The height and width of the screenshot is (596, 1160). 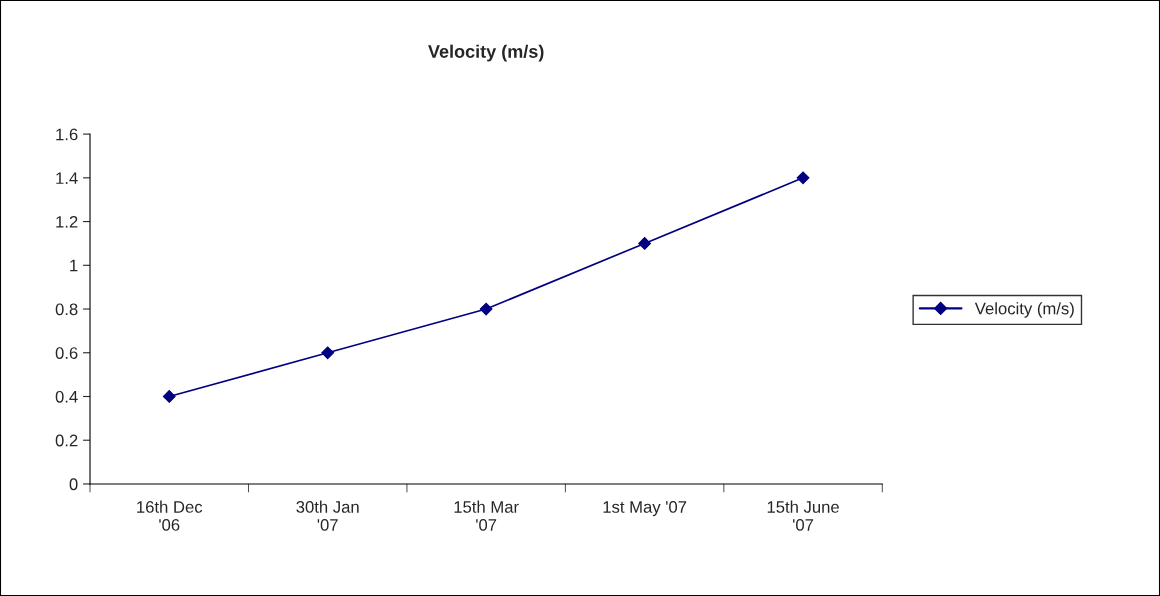 I want to click on y-tick-label: 1.6, so click(x=67, y=134).